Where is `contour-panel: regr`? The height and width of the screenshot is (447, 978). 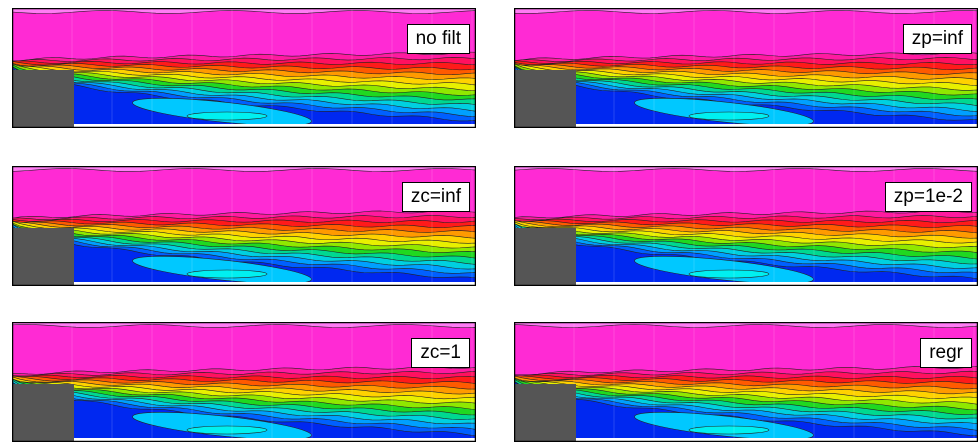 contour-panel: regr is located at coordinates (745, 382).